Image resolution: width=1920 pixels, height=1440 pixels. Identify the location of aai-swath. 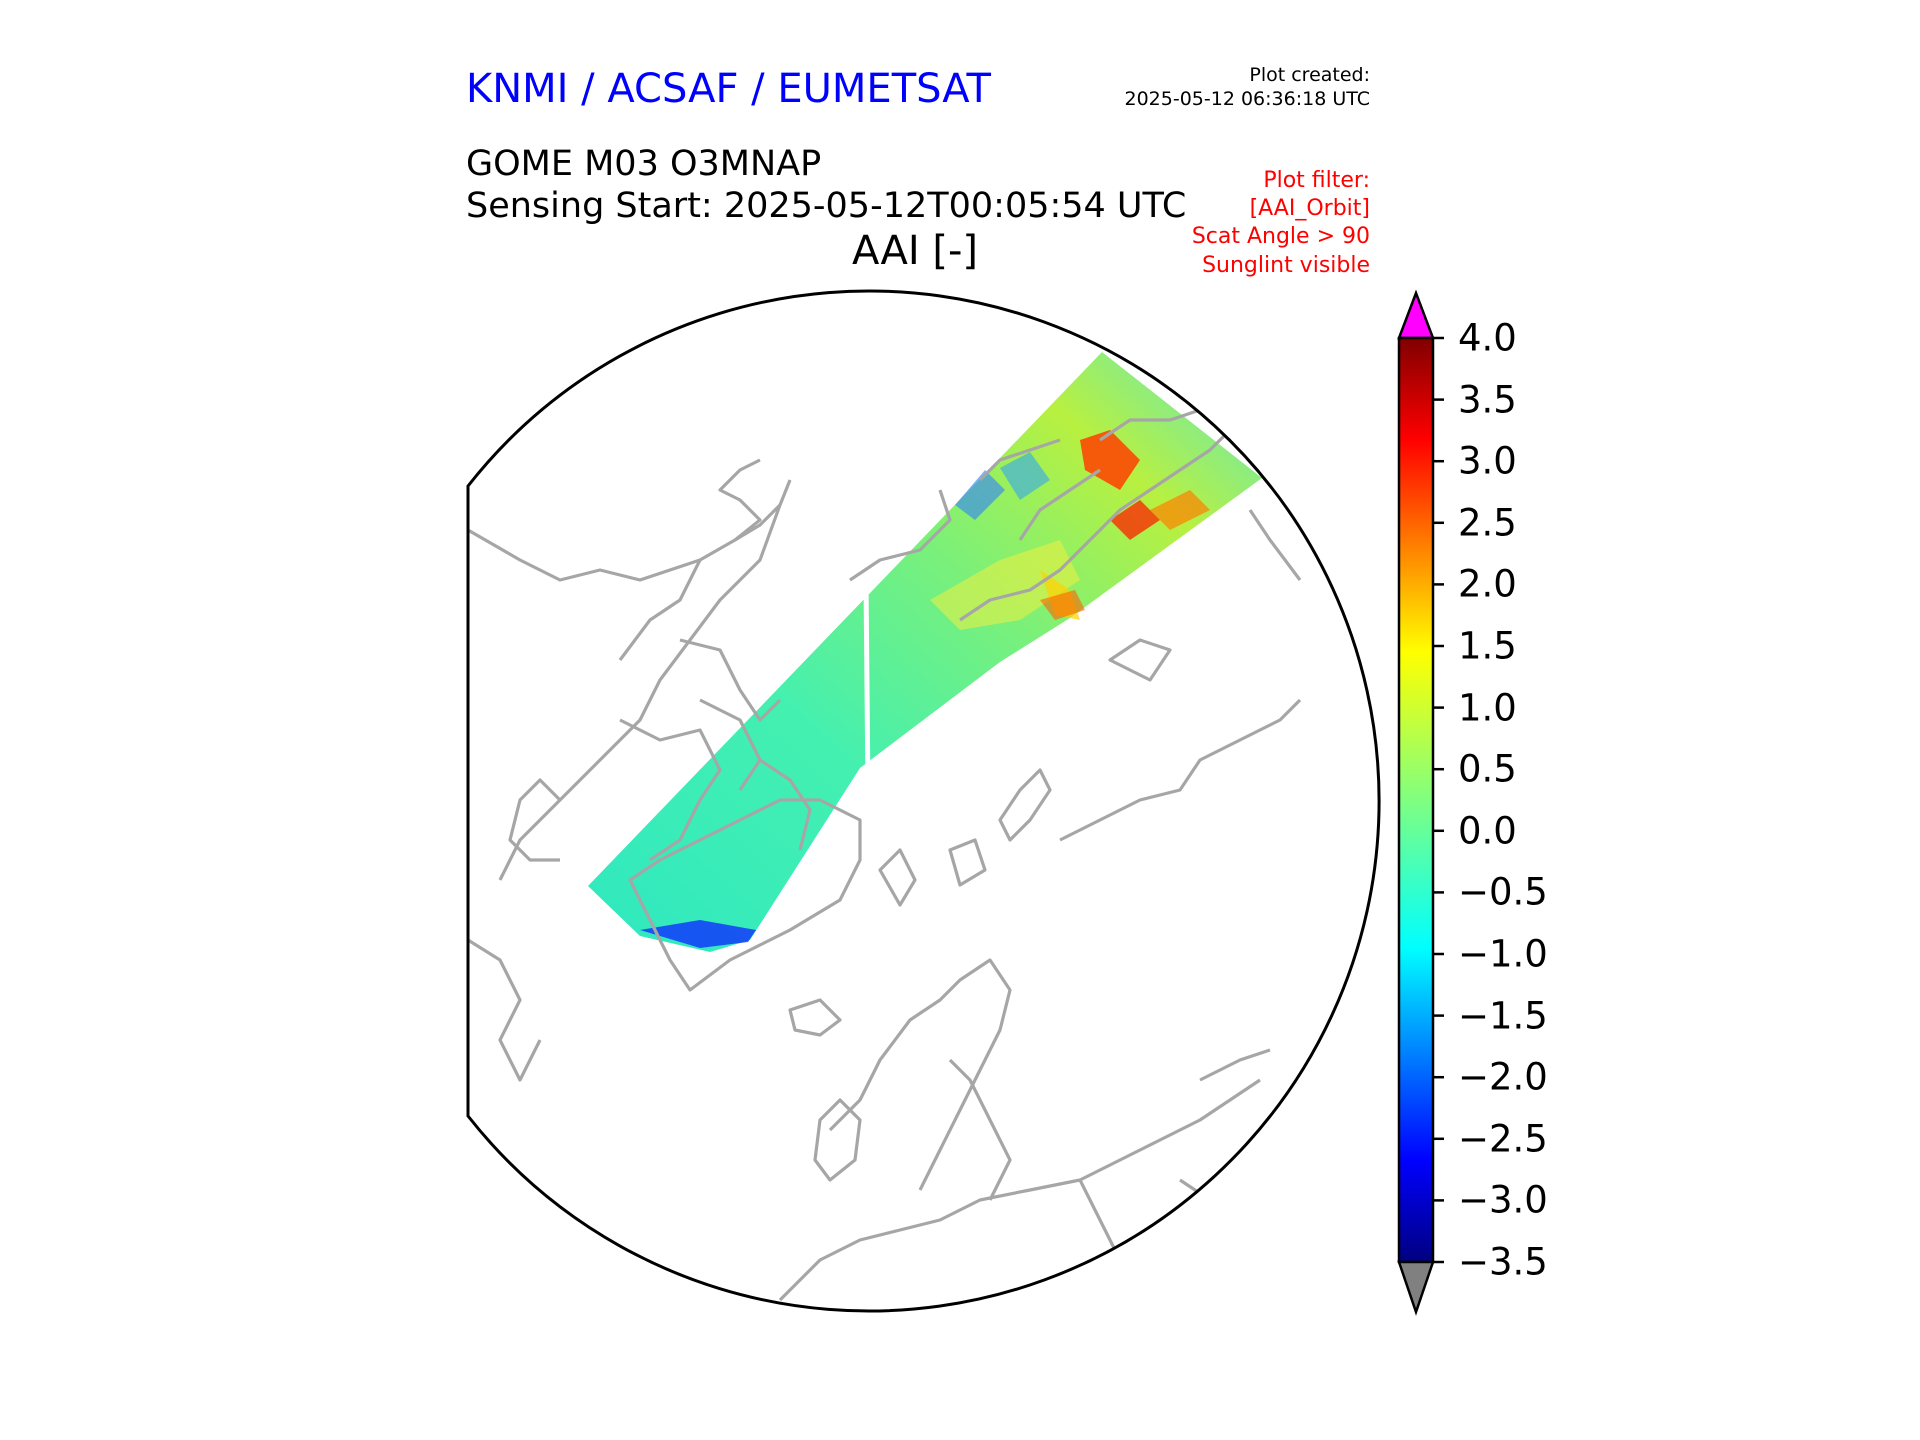
(925, 652).